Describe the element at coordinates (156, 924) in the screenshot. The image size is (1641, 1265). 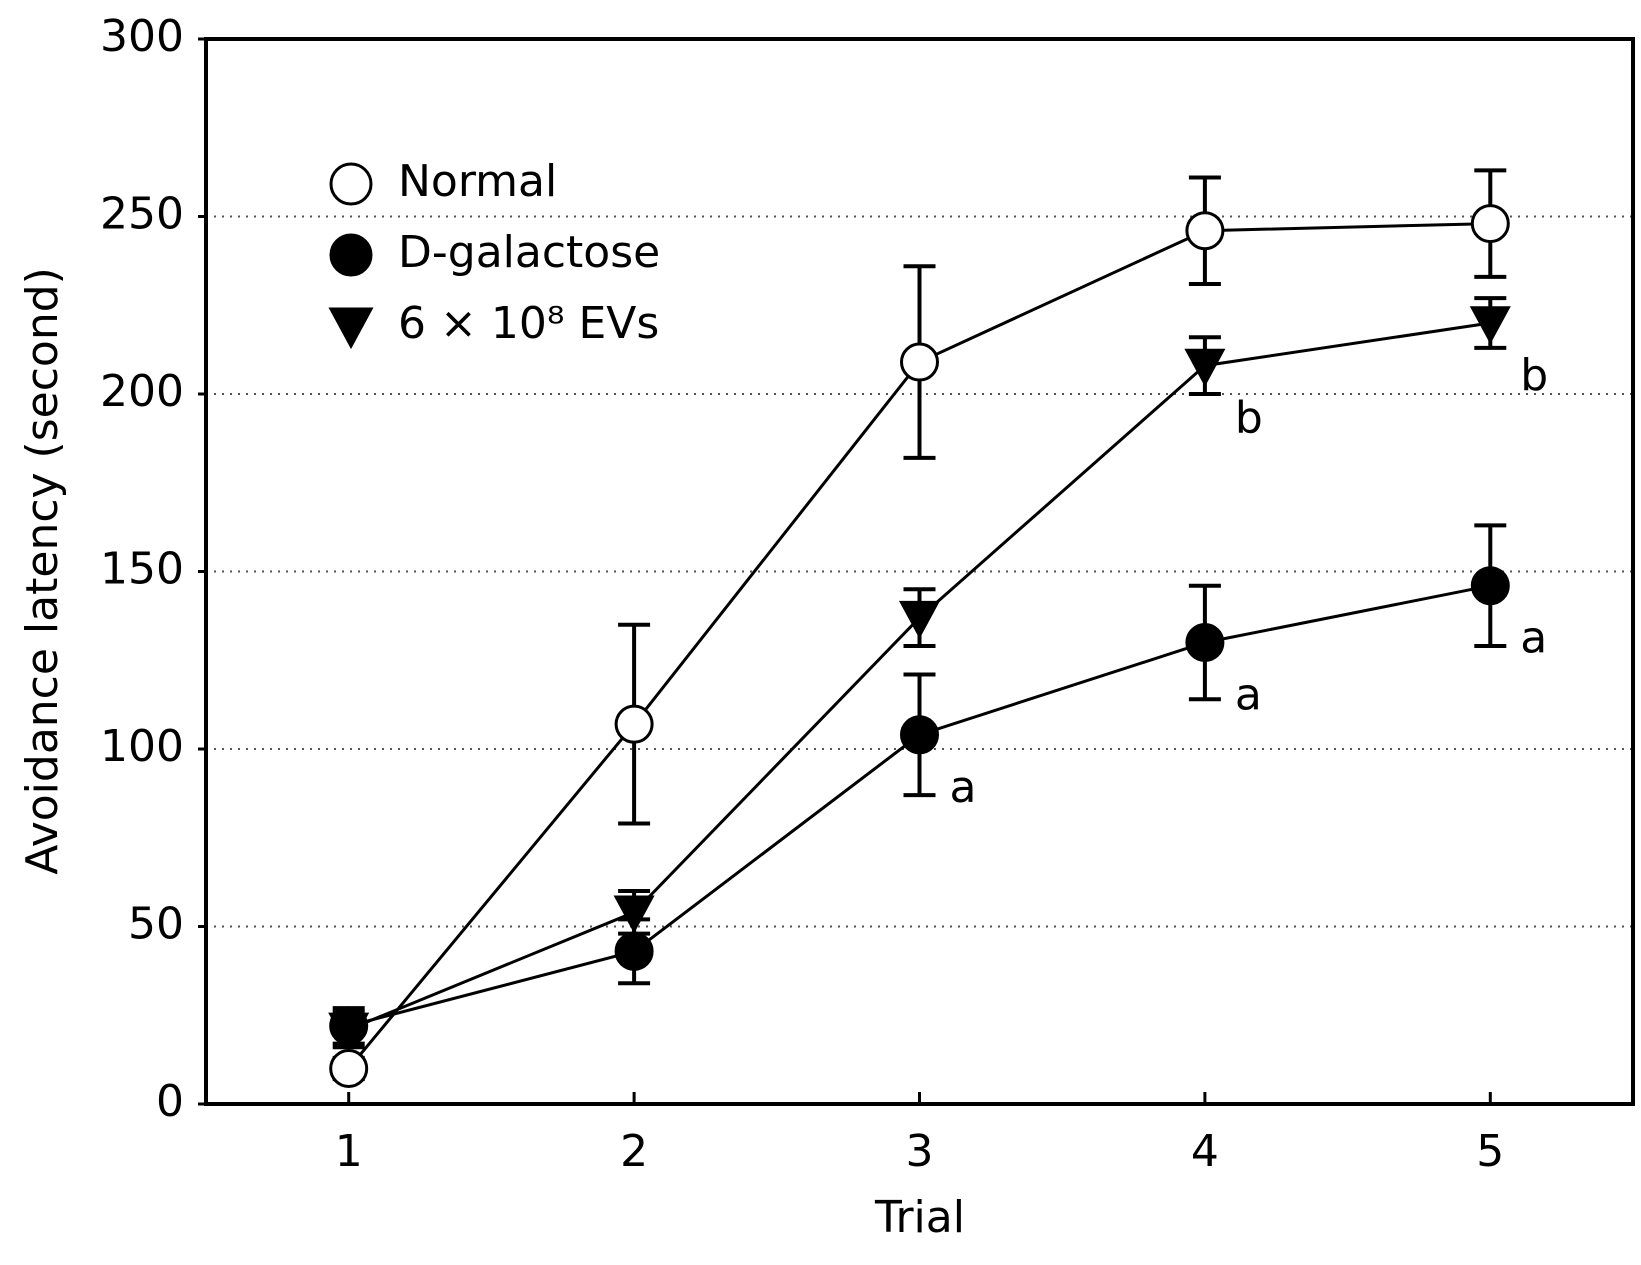
I see `y-tick-label: 50` at that location.